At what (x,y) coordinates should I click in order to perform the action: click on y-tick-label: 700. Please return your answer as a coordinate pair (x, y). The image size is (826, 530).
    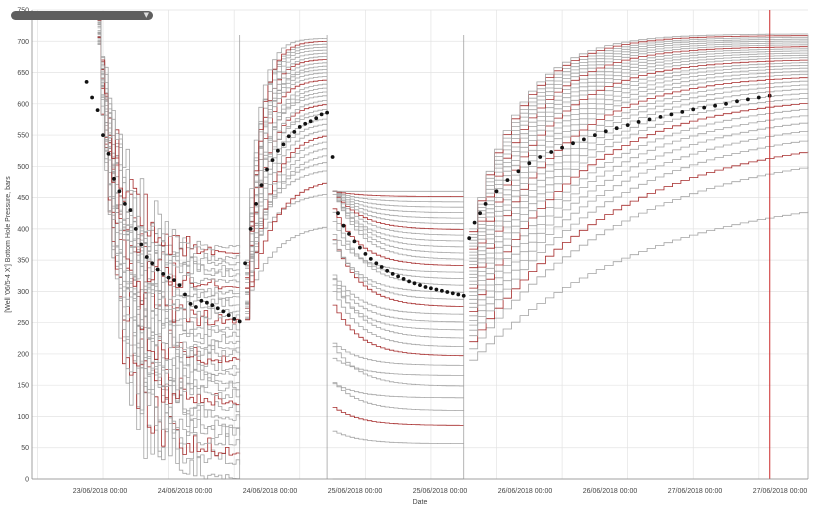
    Looking at the image, I should click on (23, 42).